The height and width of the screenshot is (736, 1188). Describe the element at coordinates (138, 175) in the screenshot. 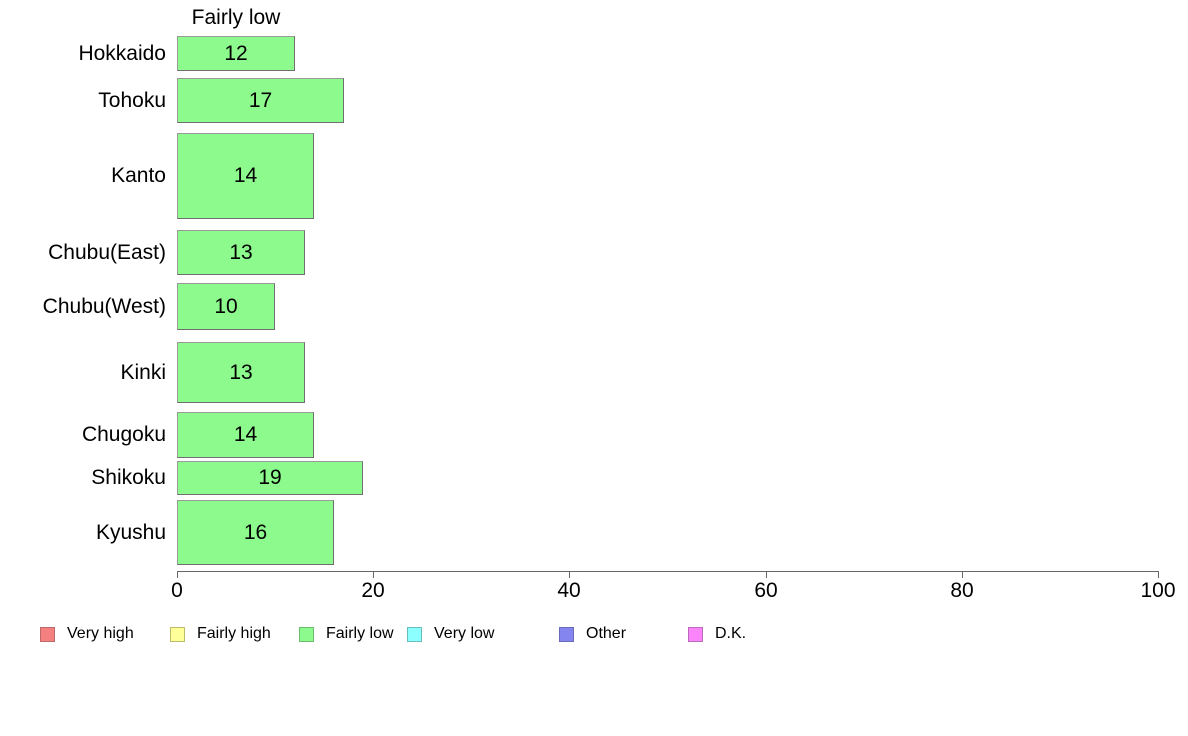

I see `category-label: Kanto` at that location.